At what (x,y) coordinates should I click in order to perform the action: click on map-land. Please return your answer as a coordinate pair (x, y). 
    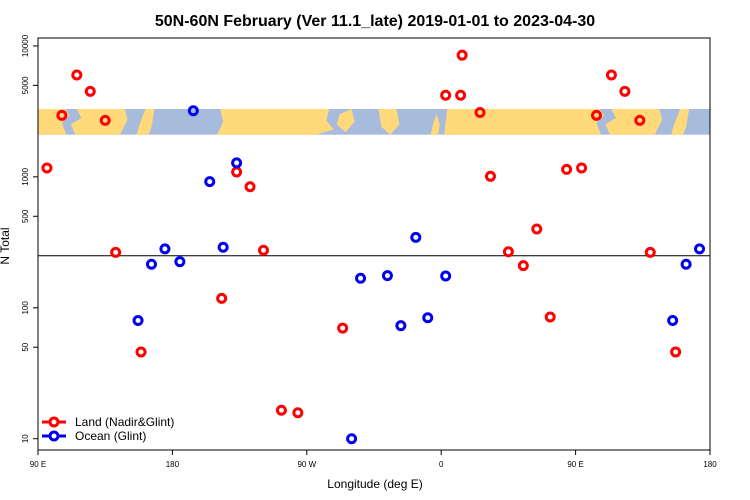
    Looking at the image, I should click on (364, 122).